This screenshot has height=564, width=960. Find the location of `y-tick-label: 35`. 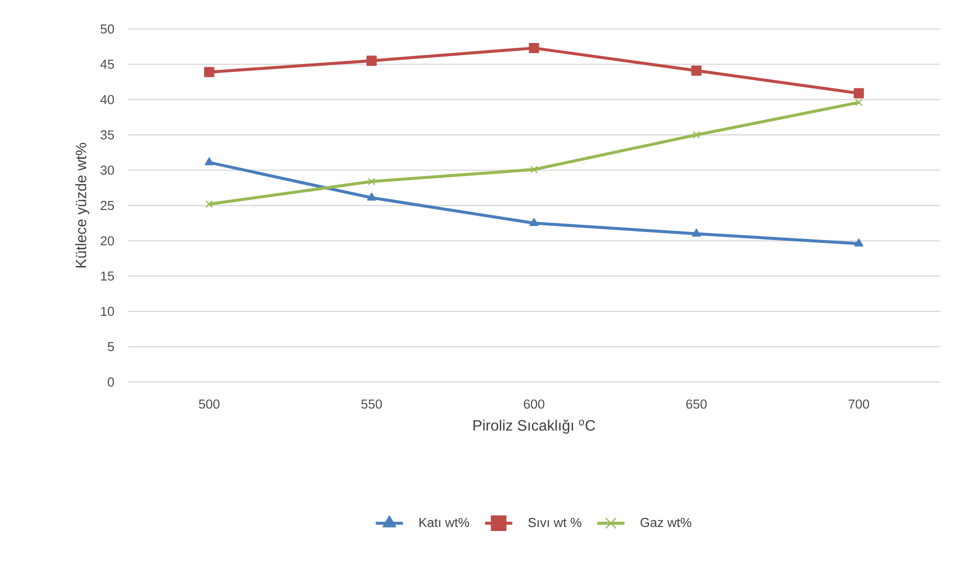

y-tick-label: 35 is located at coordinates (107, 135).